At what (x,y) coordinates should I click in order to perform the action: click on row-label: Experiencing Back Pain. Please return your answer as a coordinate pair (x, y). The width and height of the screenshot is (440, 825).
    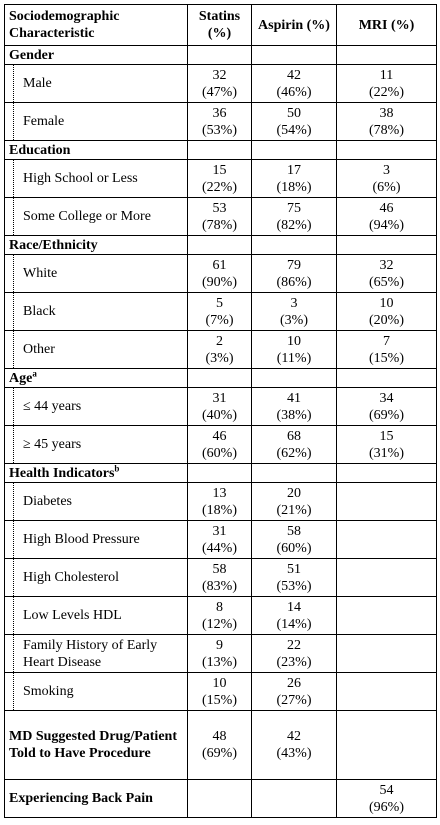
    Looking at the image, I should click on (96, 798).